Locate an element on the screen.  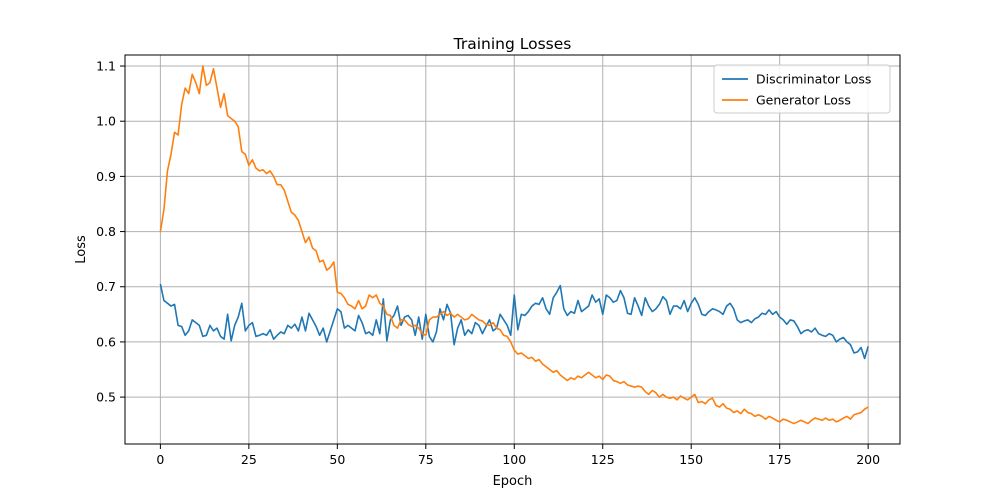
y-axis-title: Loss is located at coordinates (81, 249).